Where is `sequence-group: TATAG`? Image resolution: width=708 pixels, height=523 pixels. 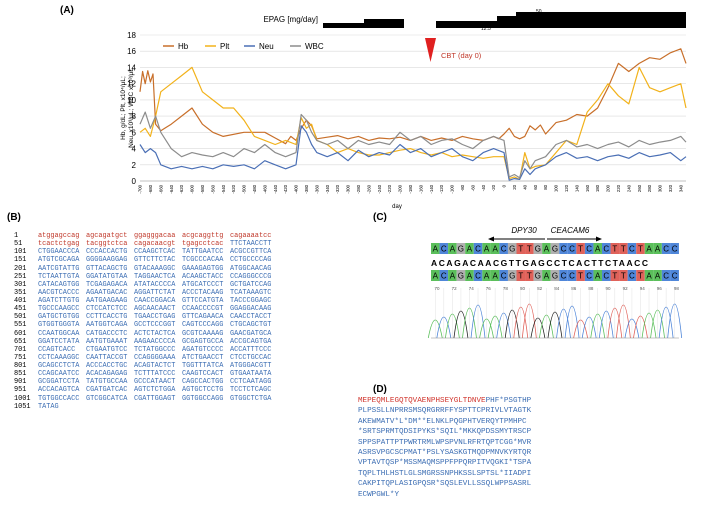
sequence-group: TATAG is located at coordinates (48, 406).